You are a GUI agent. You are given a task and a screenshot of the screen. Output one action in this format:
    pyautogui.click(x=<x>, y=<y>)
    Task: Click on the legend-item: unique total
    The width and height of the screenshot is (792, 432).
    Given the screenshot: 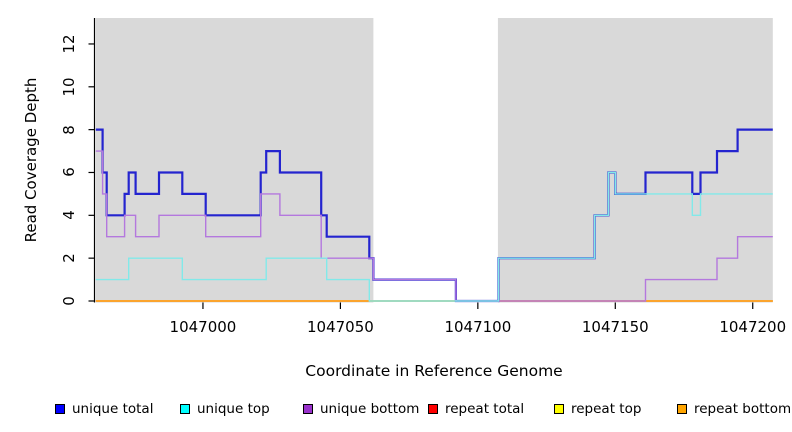 What is the action you would take?
    pyautogui.click(x=104, y=409)
    